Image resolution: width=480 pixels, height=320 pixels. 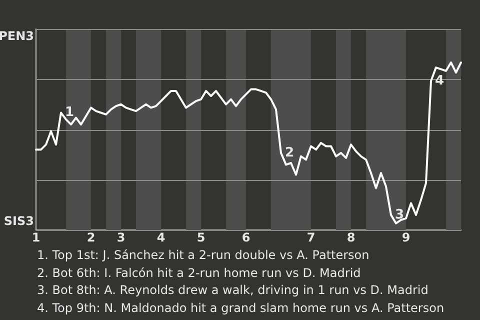 What do you see at coordinates (199, 273) in the screenshot?
I see `text: 2. Bot 6th: I. Falcón hit a 2-run home run vs D. Madrid` at bounding box center [199, 273].